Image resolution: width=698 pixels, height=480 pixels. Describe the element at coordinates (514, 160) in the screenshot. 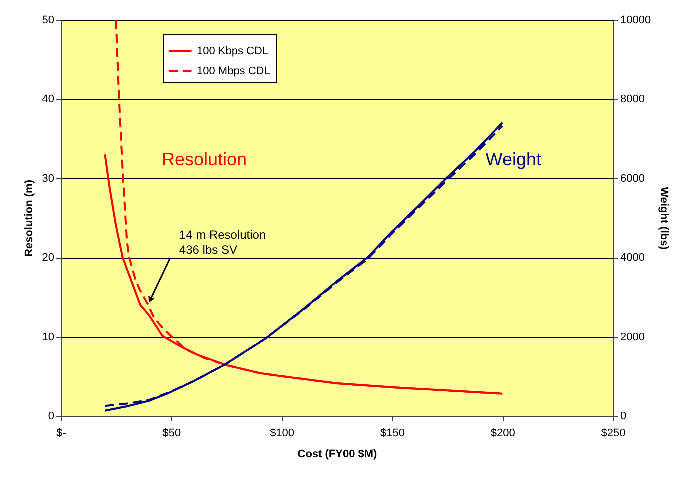

I see `annotation: Weight` at that location.